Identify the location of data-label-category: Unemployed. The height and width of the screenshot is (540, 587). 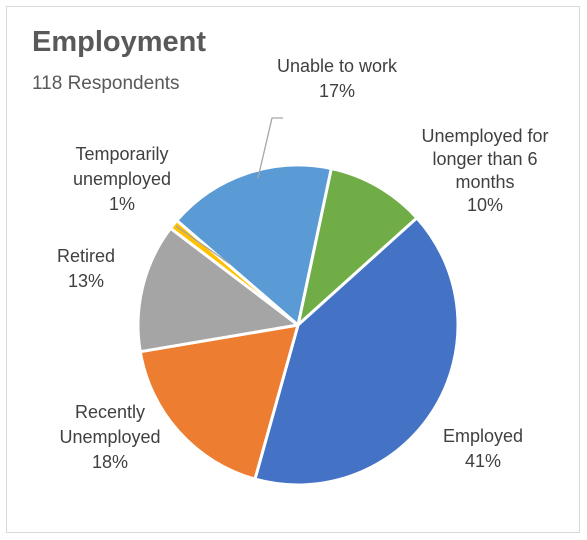
(109, 437).